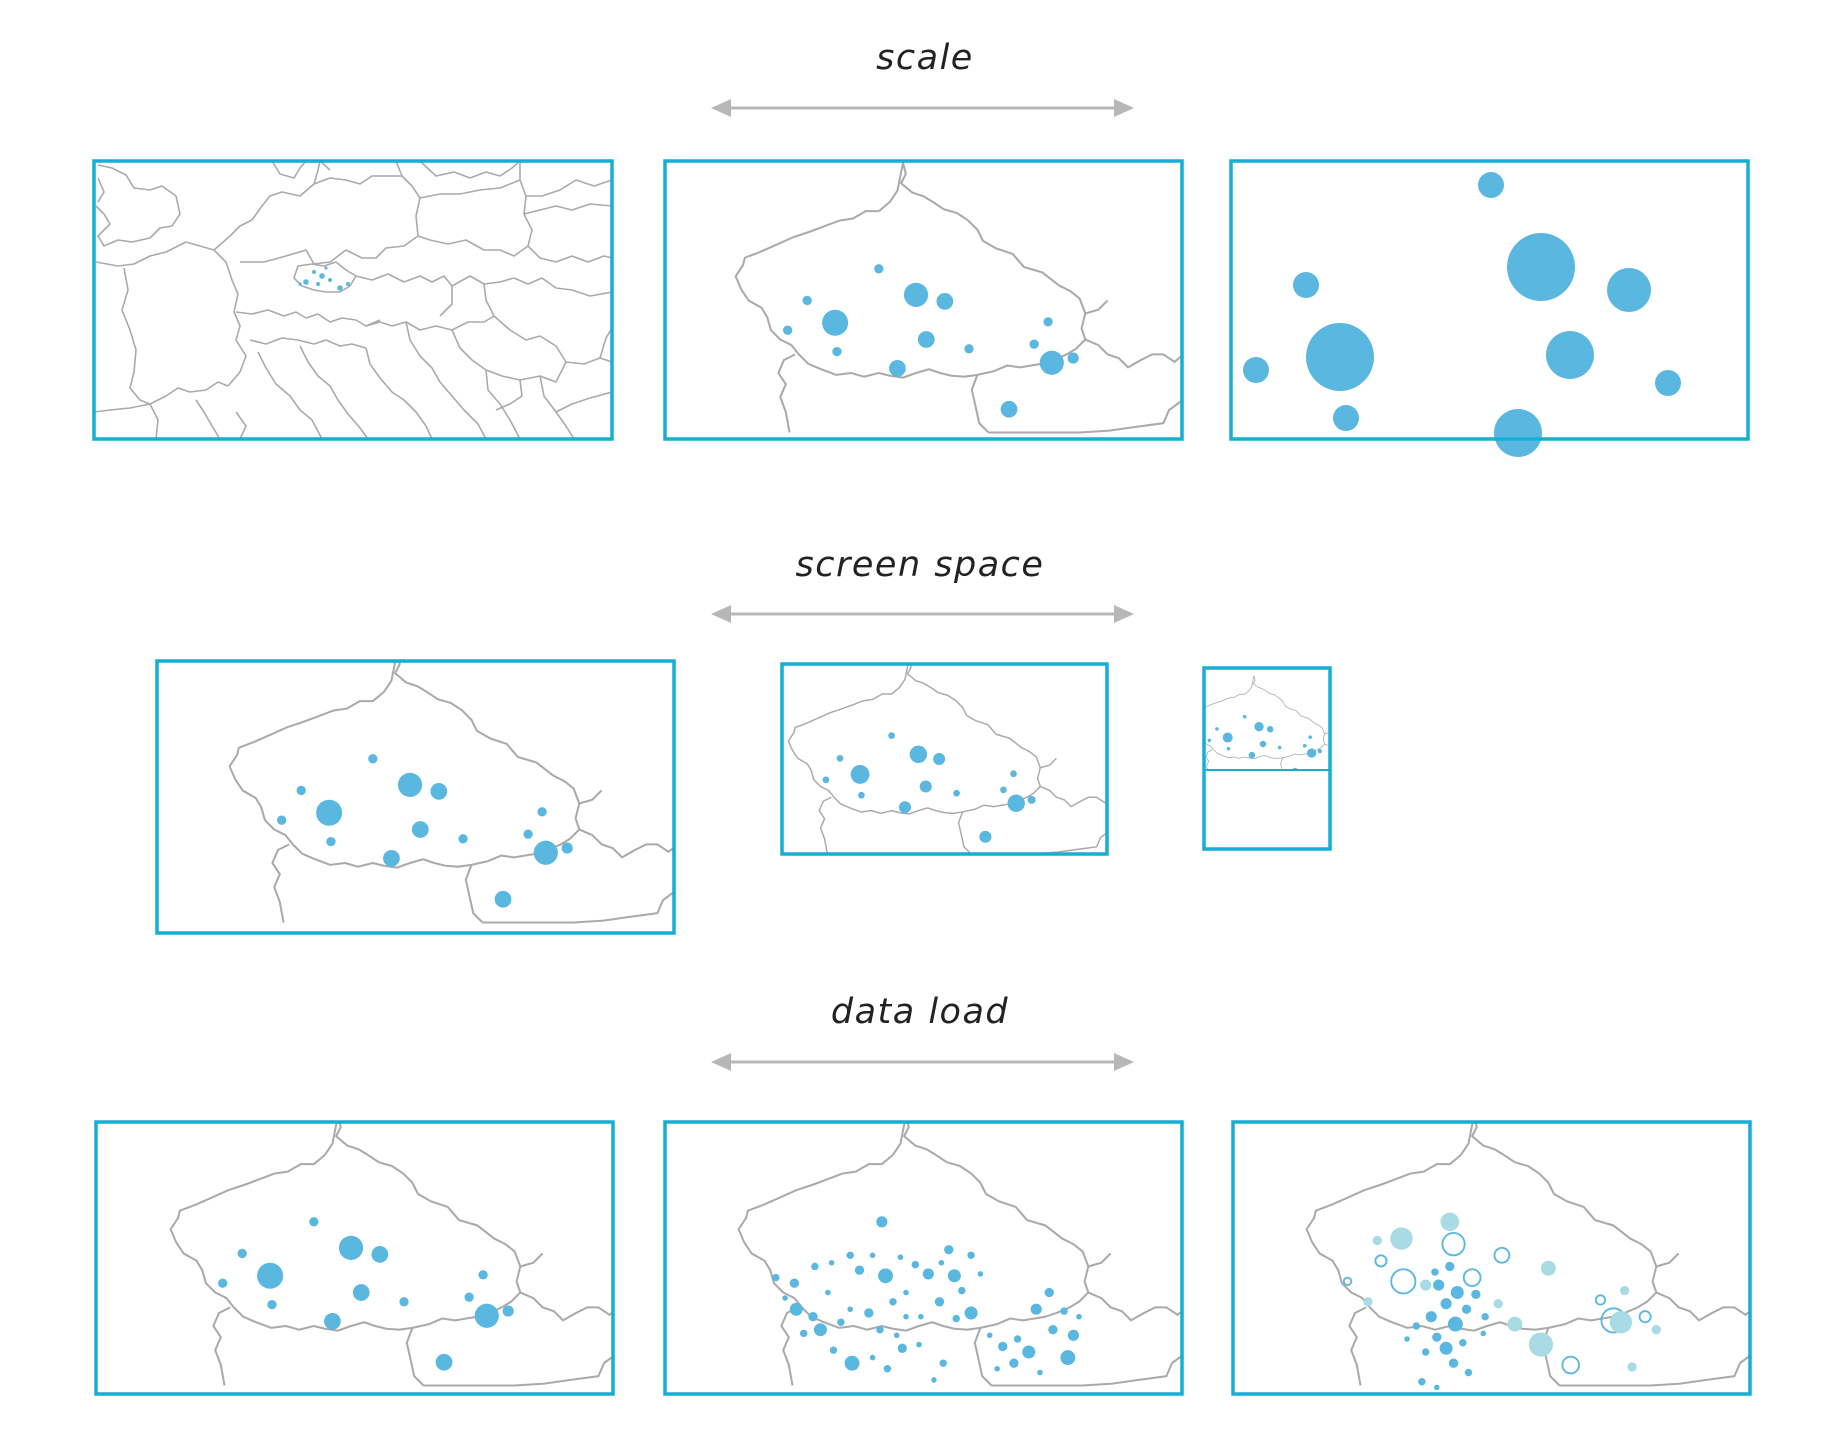  I want to click on title-scale: scale, so click(925, 58).